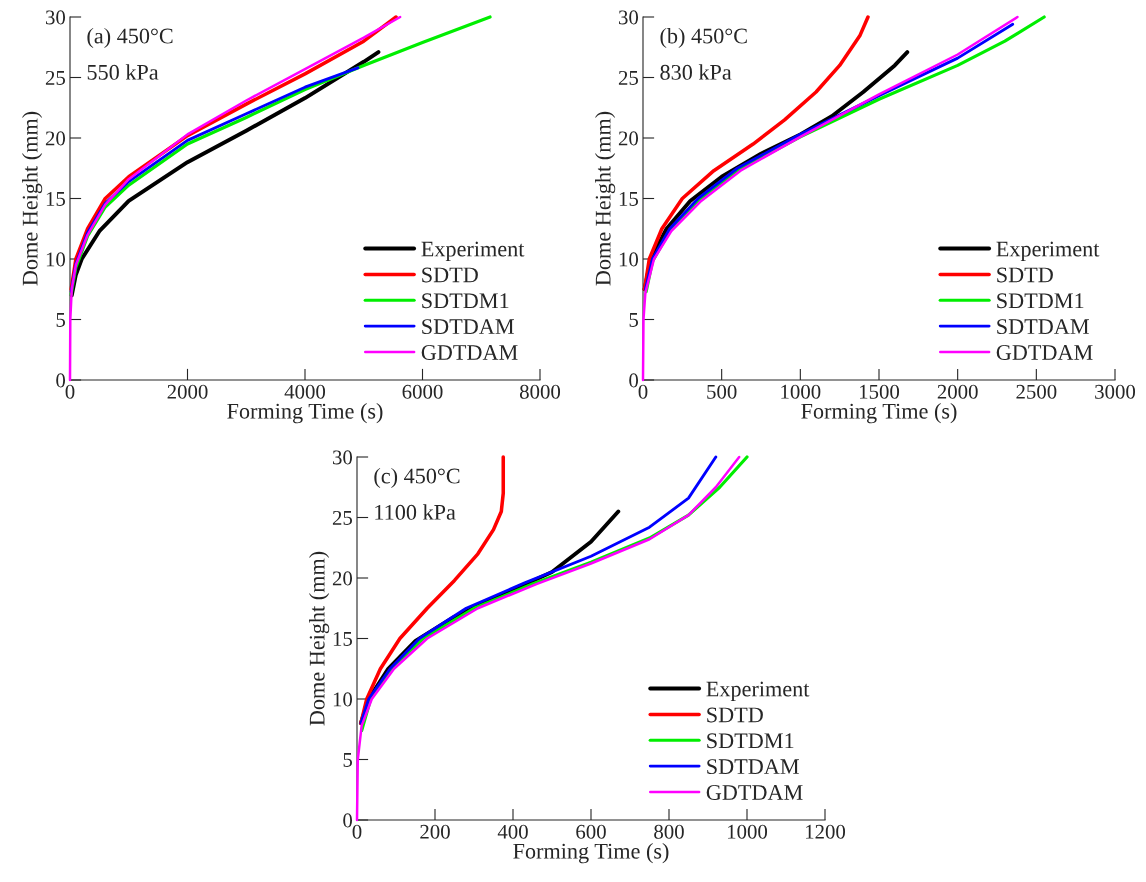 The height and width of the screenshot is (882, 1146). I want to click on annotation: (a) 450°C, so click(130, 38).